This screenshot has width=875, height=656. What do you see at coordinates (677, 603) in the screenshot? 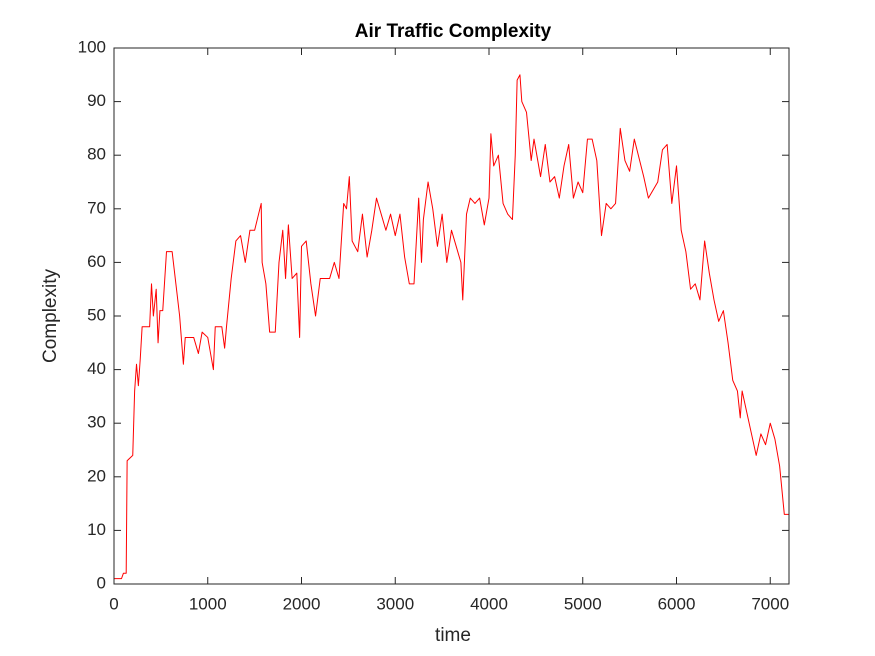
I see `x-tick-label: 6000` at bounding box center [677, 603].